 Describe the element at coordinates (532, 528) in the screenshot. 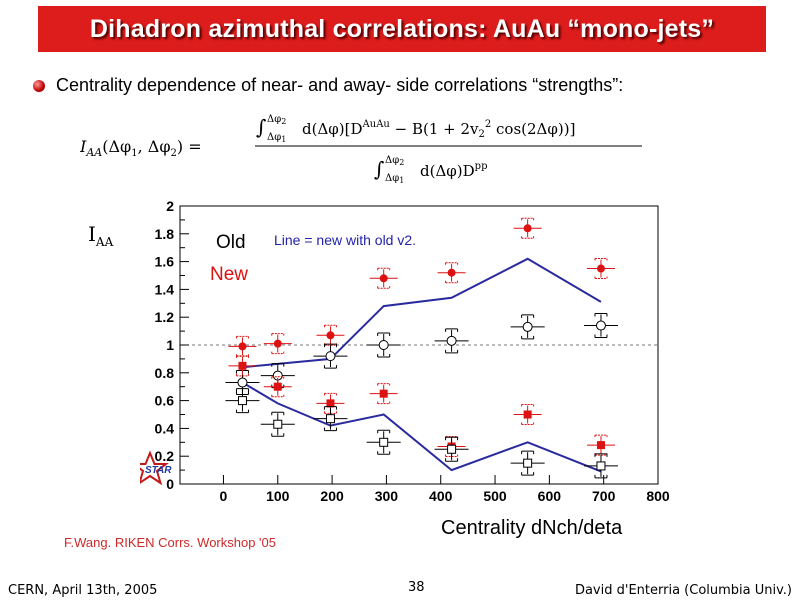

I see `x-axis-label: Centrality dNch/deta` at that location.